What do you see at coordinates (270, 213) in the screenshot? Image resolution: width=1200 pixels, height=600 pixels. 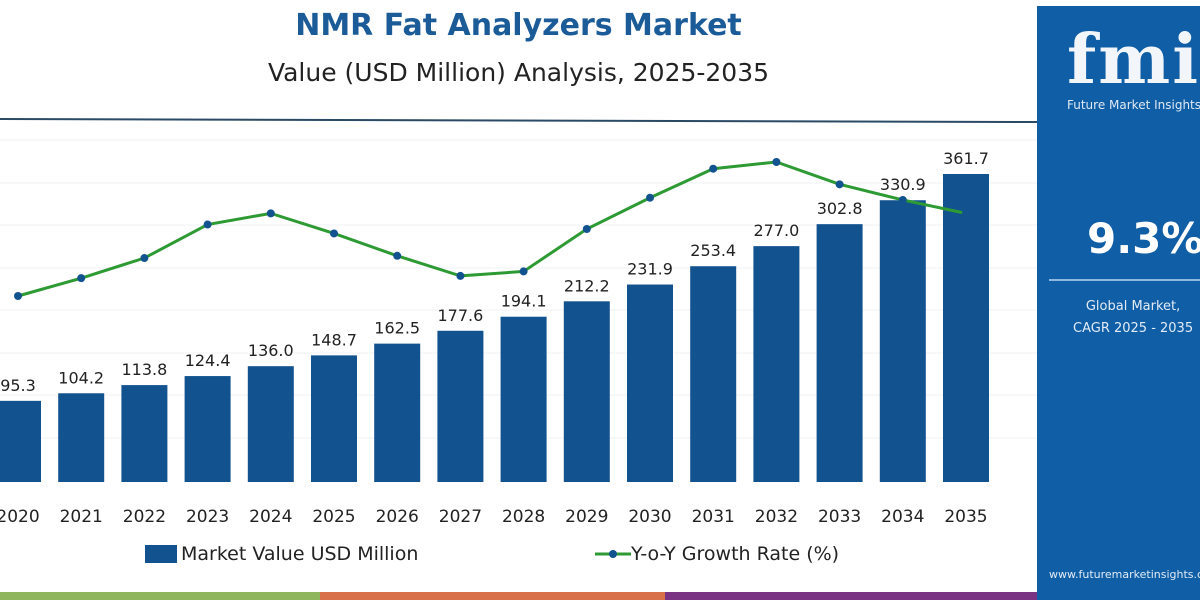 I see `growth-point-2024` at bounding box center [270, 213].